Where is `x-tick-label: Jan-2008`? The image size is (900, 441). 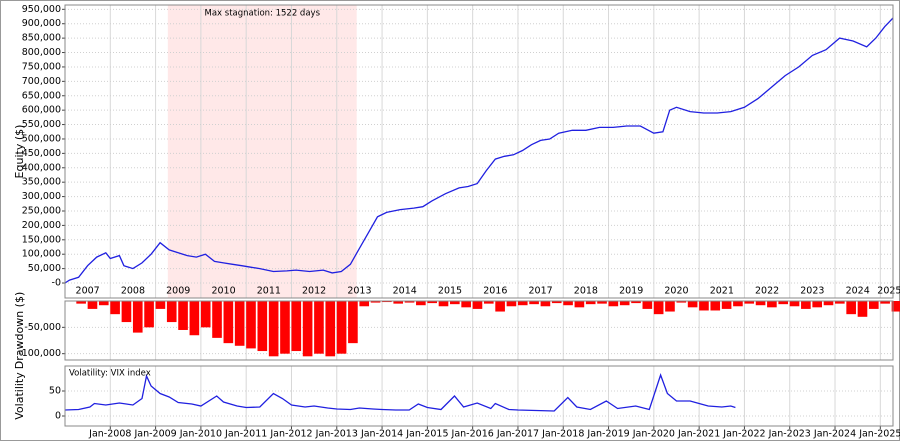
x-tick-label: Jan-2008 is located at coordinates (109, 434).